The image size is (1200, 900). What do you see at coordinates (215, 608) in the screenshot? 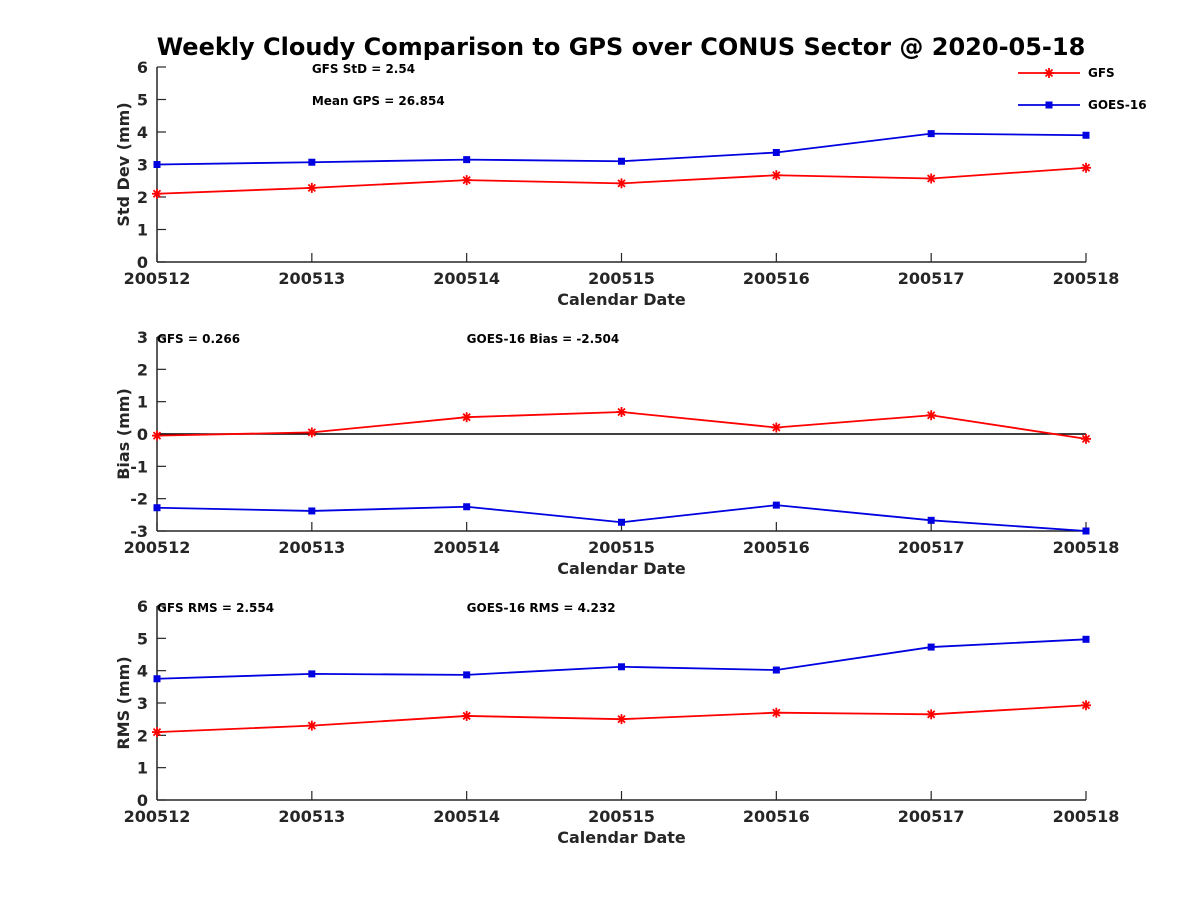
I see `panel-annotation: GFS RMS = 2.554` at bounding box center [215, 608].